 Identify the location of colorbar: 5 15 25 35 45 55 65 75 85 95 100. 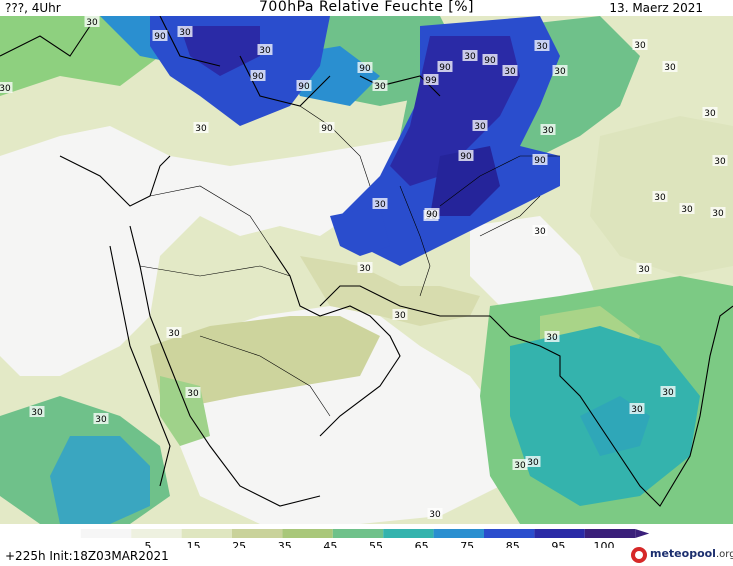
(365, 538).